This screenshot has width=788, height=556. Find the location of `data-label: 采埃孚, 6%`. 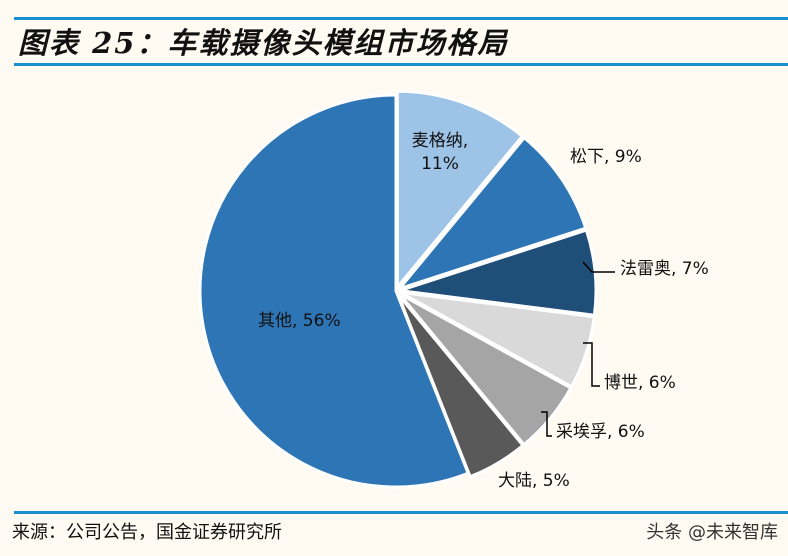

data-label: 采埃孚, 6% is located at coordinates (600, 432).